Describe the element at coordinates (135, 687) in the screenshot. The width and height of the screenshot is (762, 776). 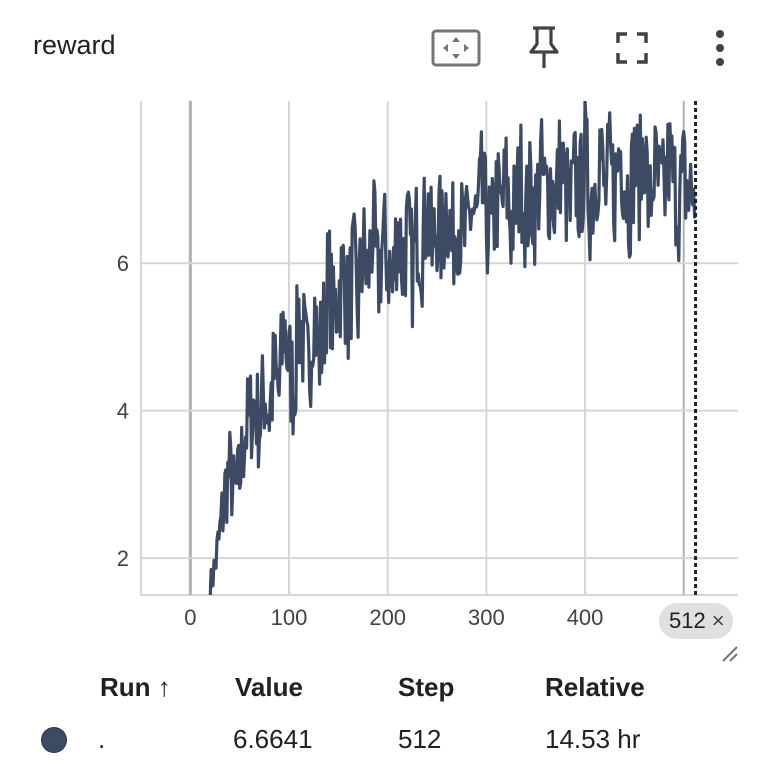
I see `column-header-run: Run ↑` at that location.